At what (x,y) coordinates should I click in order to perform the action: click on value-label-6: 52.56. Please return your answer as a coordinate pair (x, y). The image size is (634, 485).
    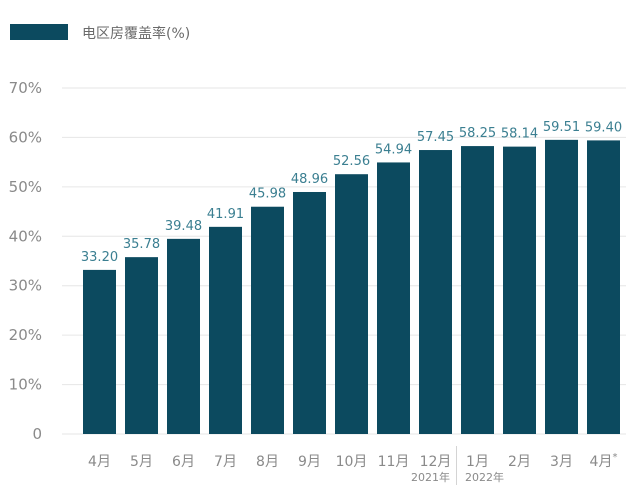
    Looking at the image, I should click on (351, 161).